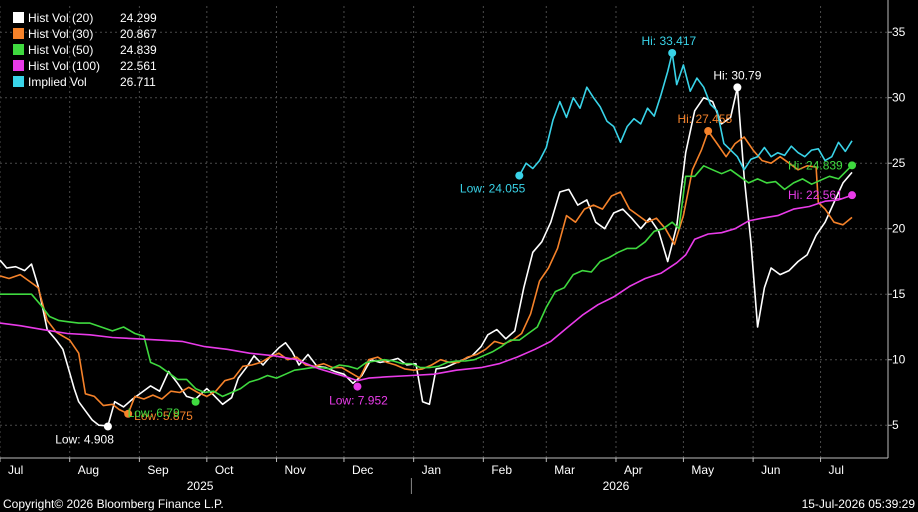 The height and width of the screenshot is (512, 918). Describe the element at coordinates (138, 50) in the screenshot. I see `legend-value: 24.839` at that location.